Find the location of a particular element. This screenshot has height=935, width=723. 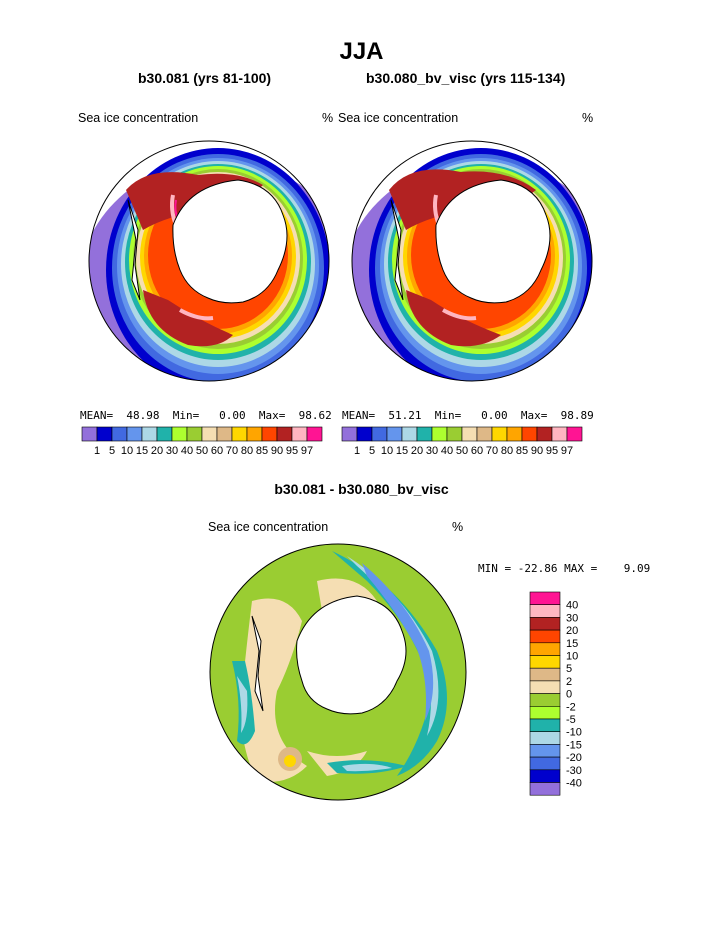

diff-stats: MIN = -22.86 MAX = 9.09 is located at coordinates (564, 568).